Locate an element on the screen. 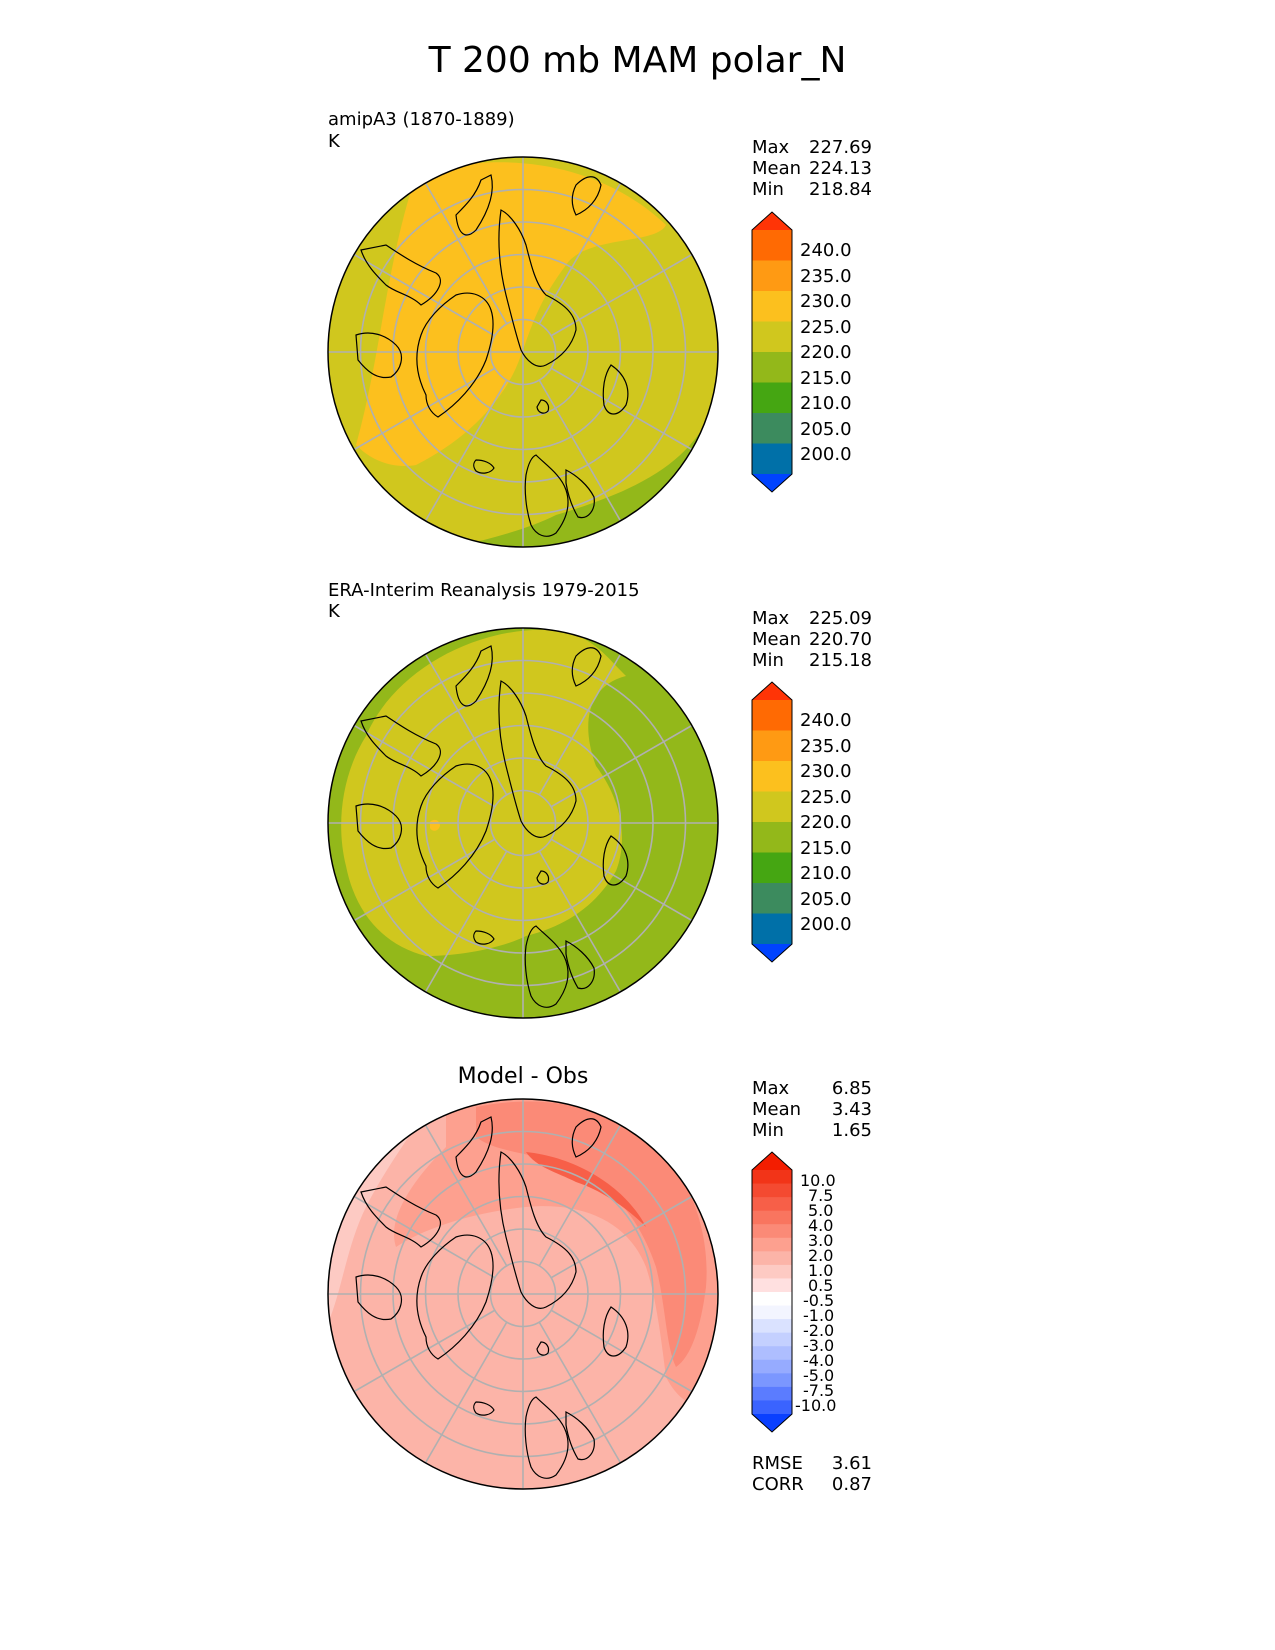 Image resolution: width=1275 pixels, height=1650 pixels. colorbar-tick: -5.0 is located at coordinates (819, 1375).